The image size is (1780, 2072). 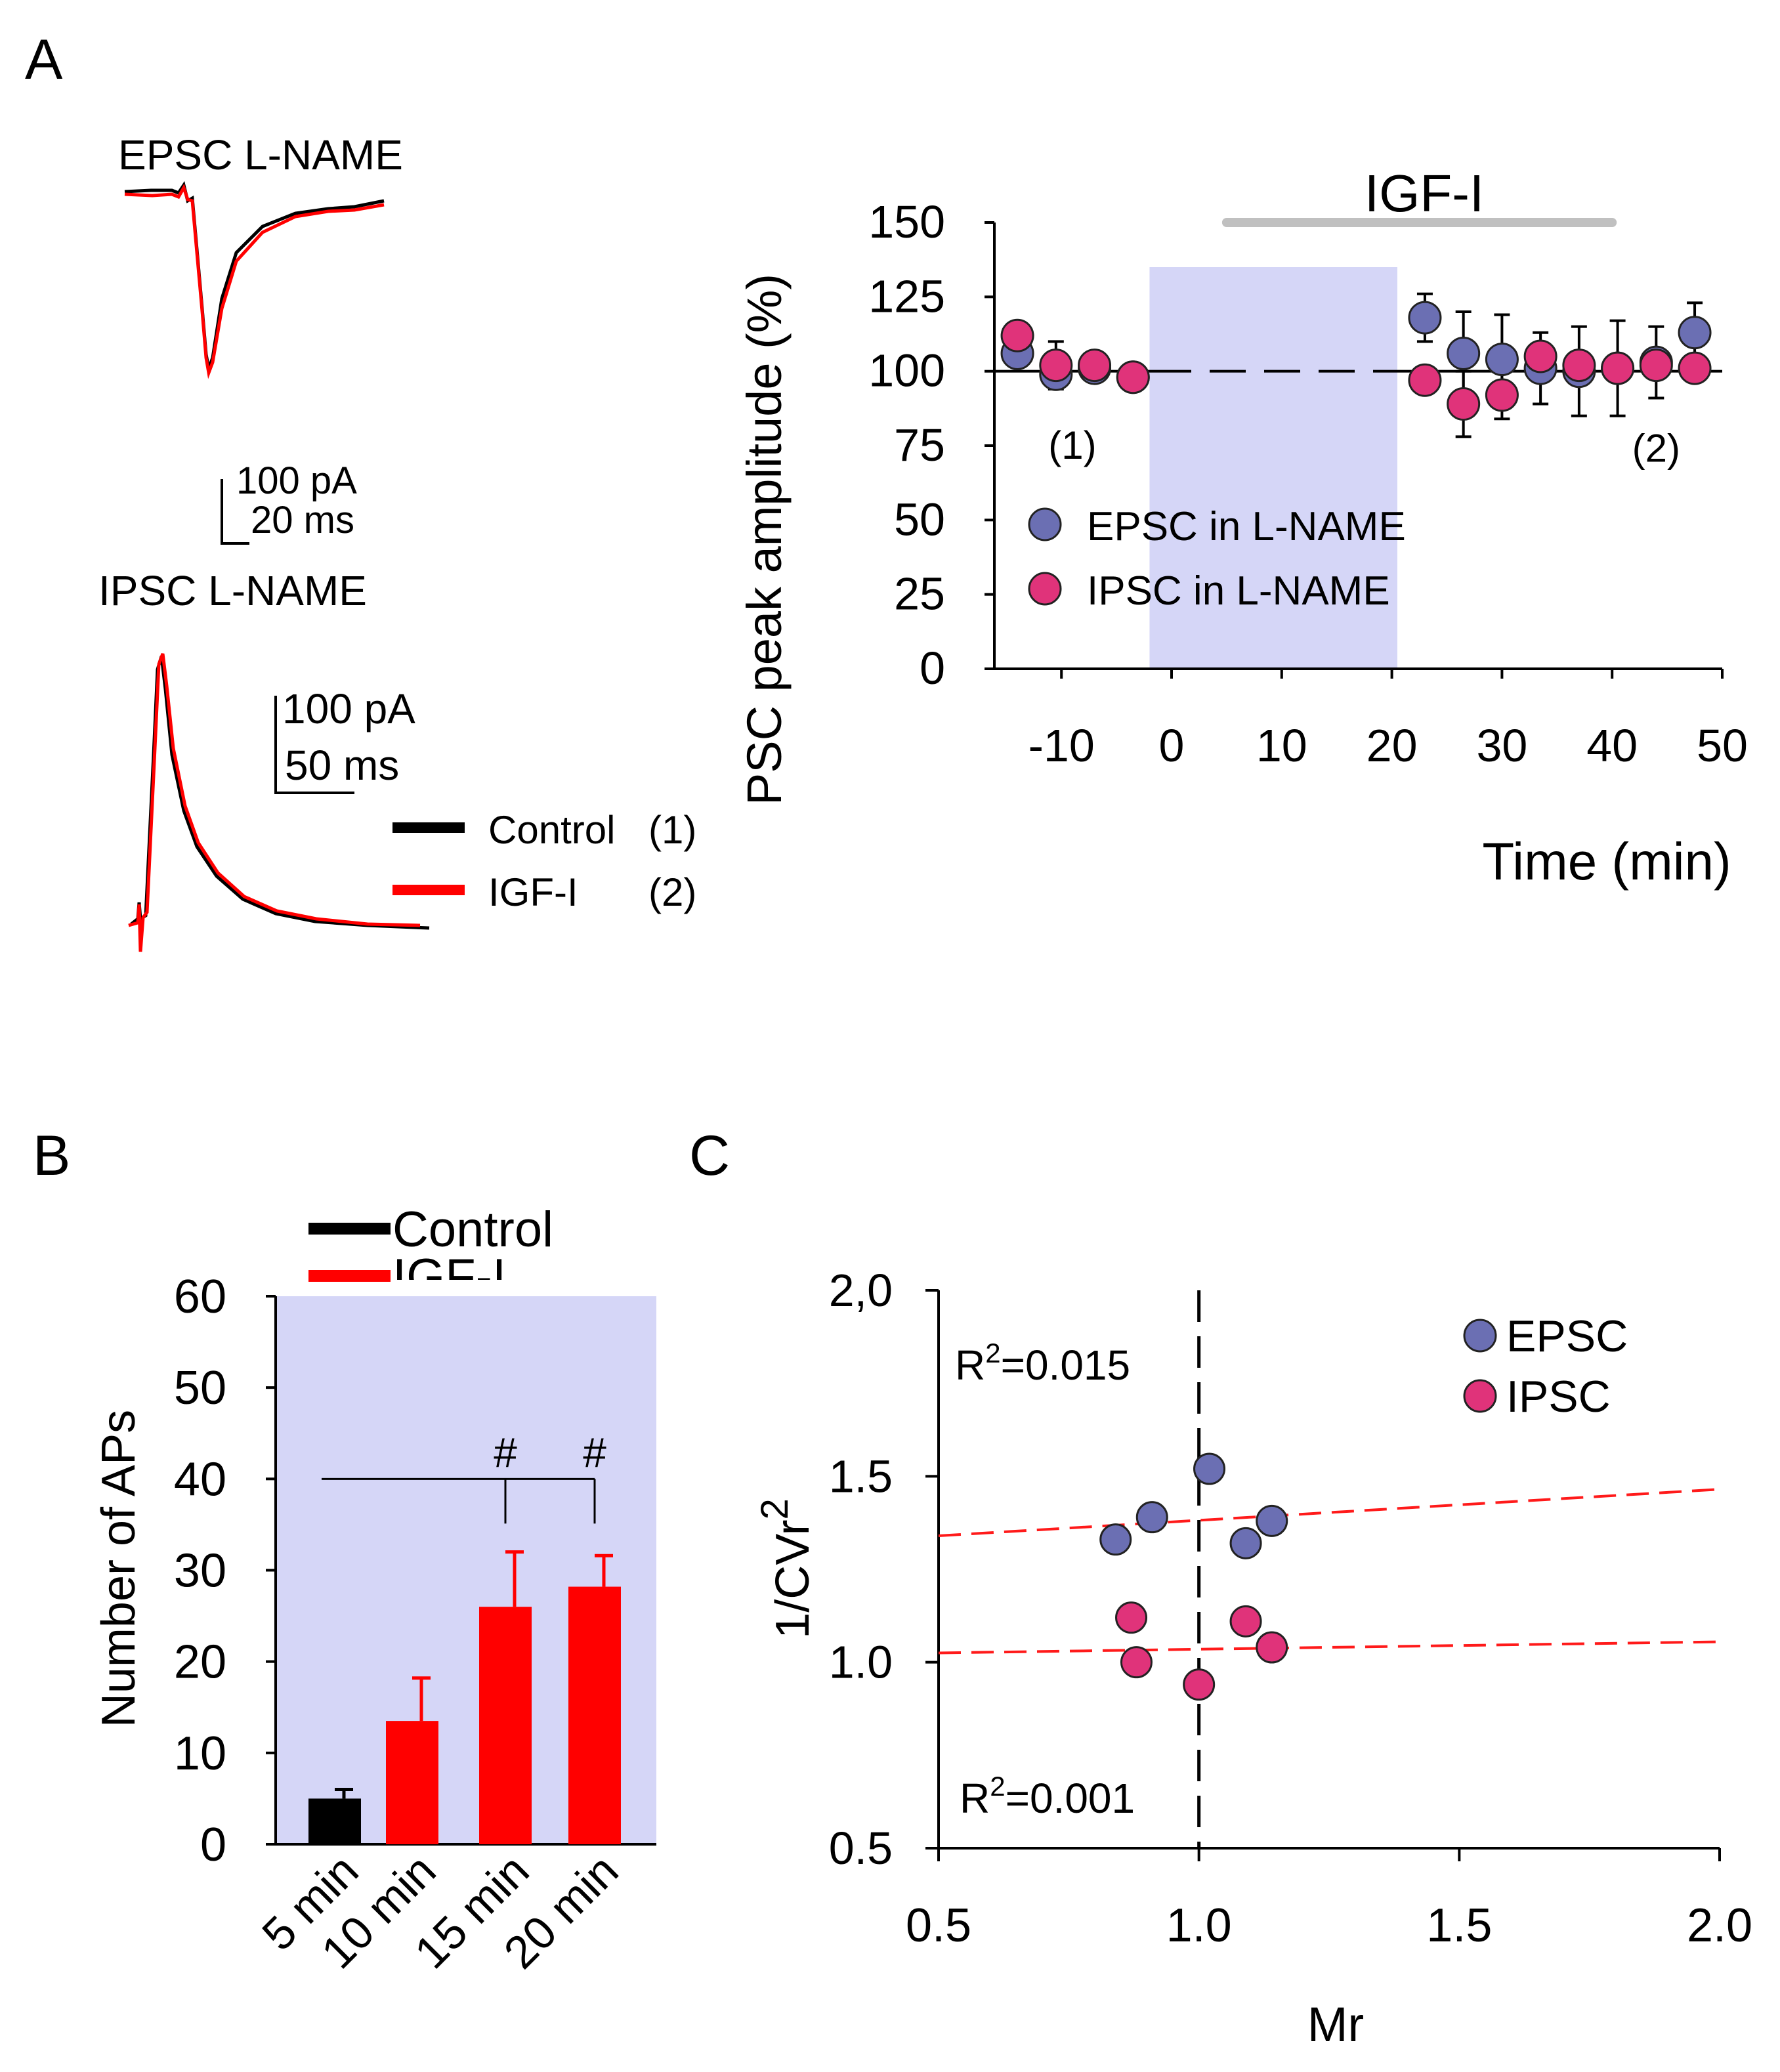 I want to click on c-x-tick-label: 1.0, so click(x=1199, y=1925).